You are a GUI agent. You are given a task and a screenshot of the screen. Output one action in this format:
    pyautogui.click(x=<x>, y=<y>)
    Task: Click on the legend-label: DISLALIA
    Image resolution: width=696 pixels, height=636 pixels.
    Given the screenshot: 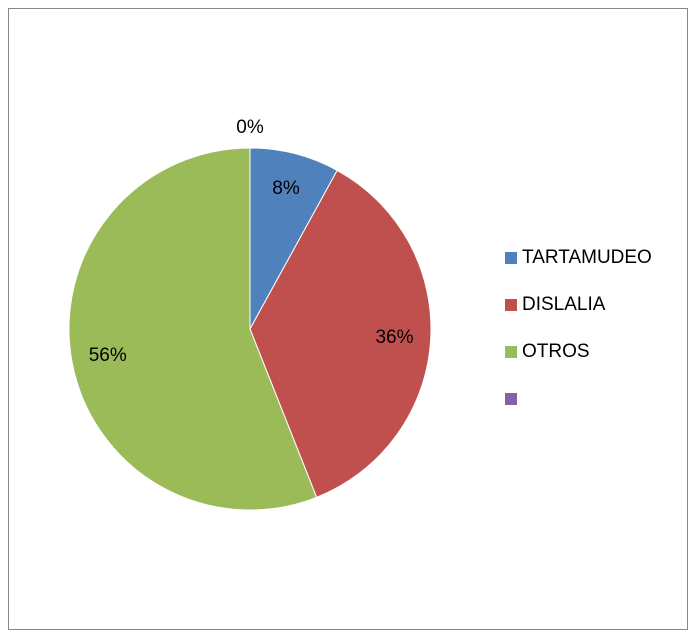 What is the action you would take?
    pyautogui.click(x=564, y=304)
    